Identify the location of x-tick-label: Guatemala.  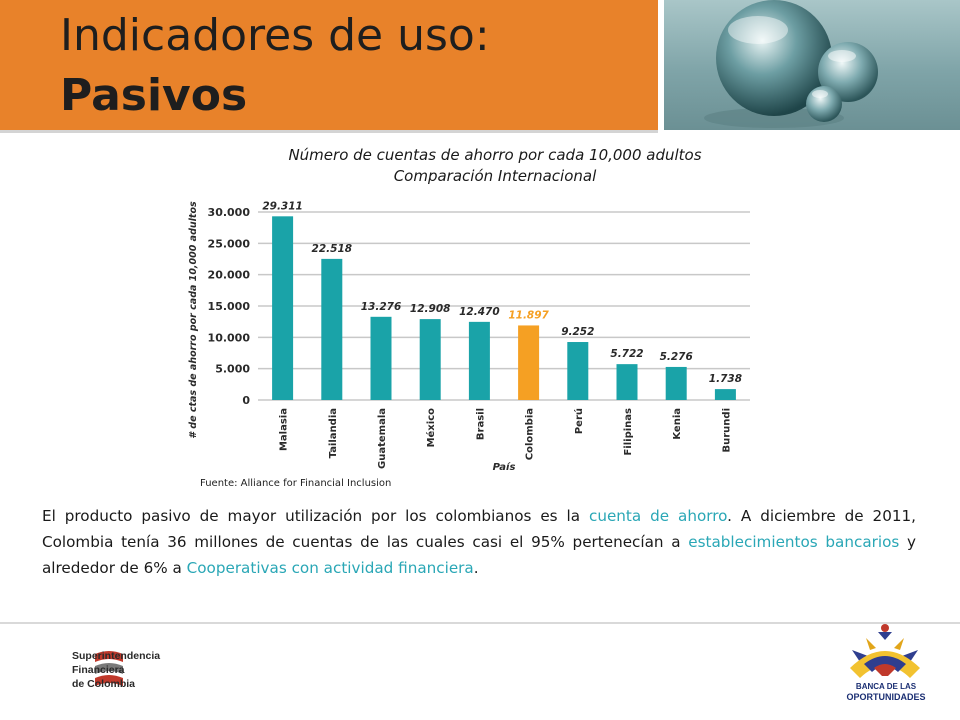
(382, 438).